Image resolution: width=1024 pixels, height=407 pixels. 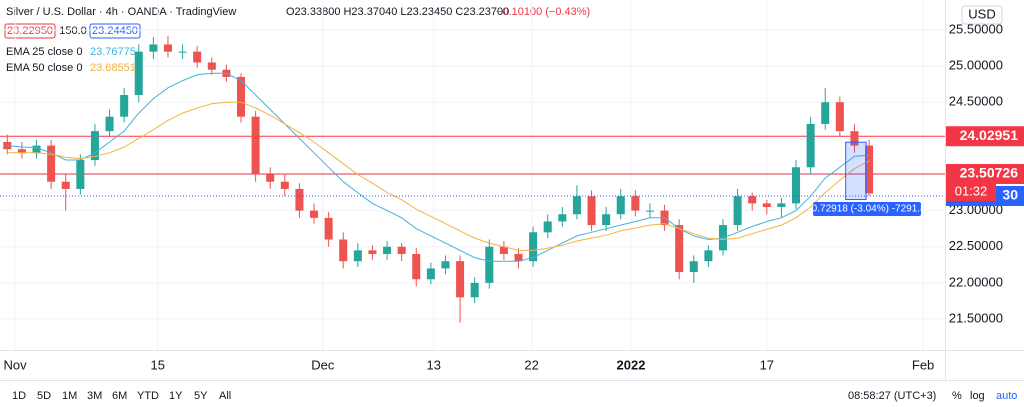 I want to click on y-tick-label: 22.00000, so click(x=976, y=281).